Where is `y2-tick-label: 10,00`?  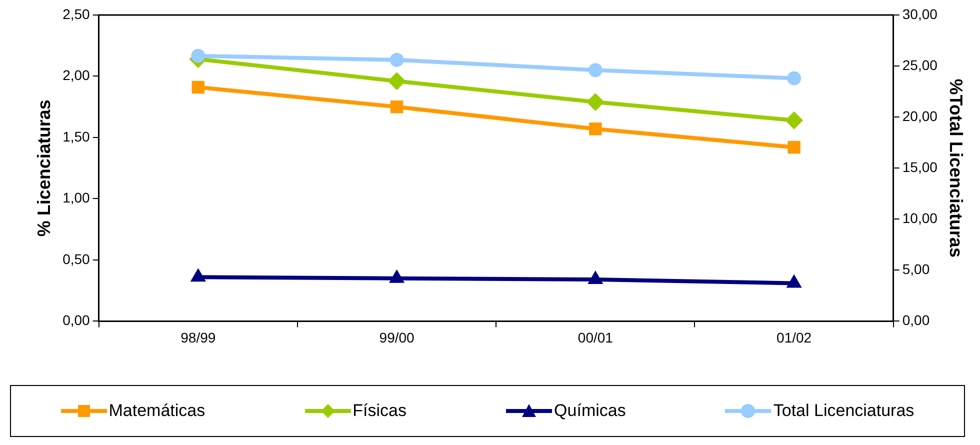 y2-tick-label: 10,00 is located at coordinates (920, 218).